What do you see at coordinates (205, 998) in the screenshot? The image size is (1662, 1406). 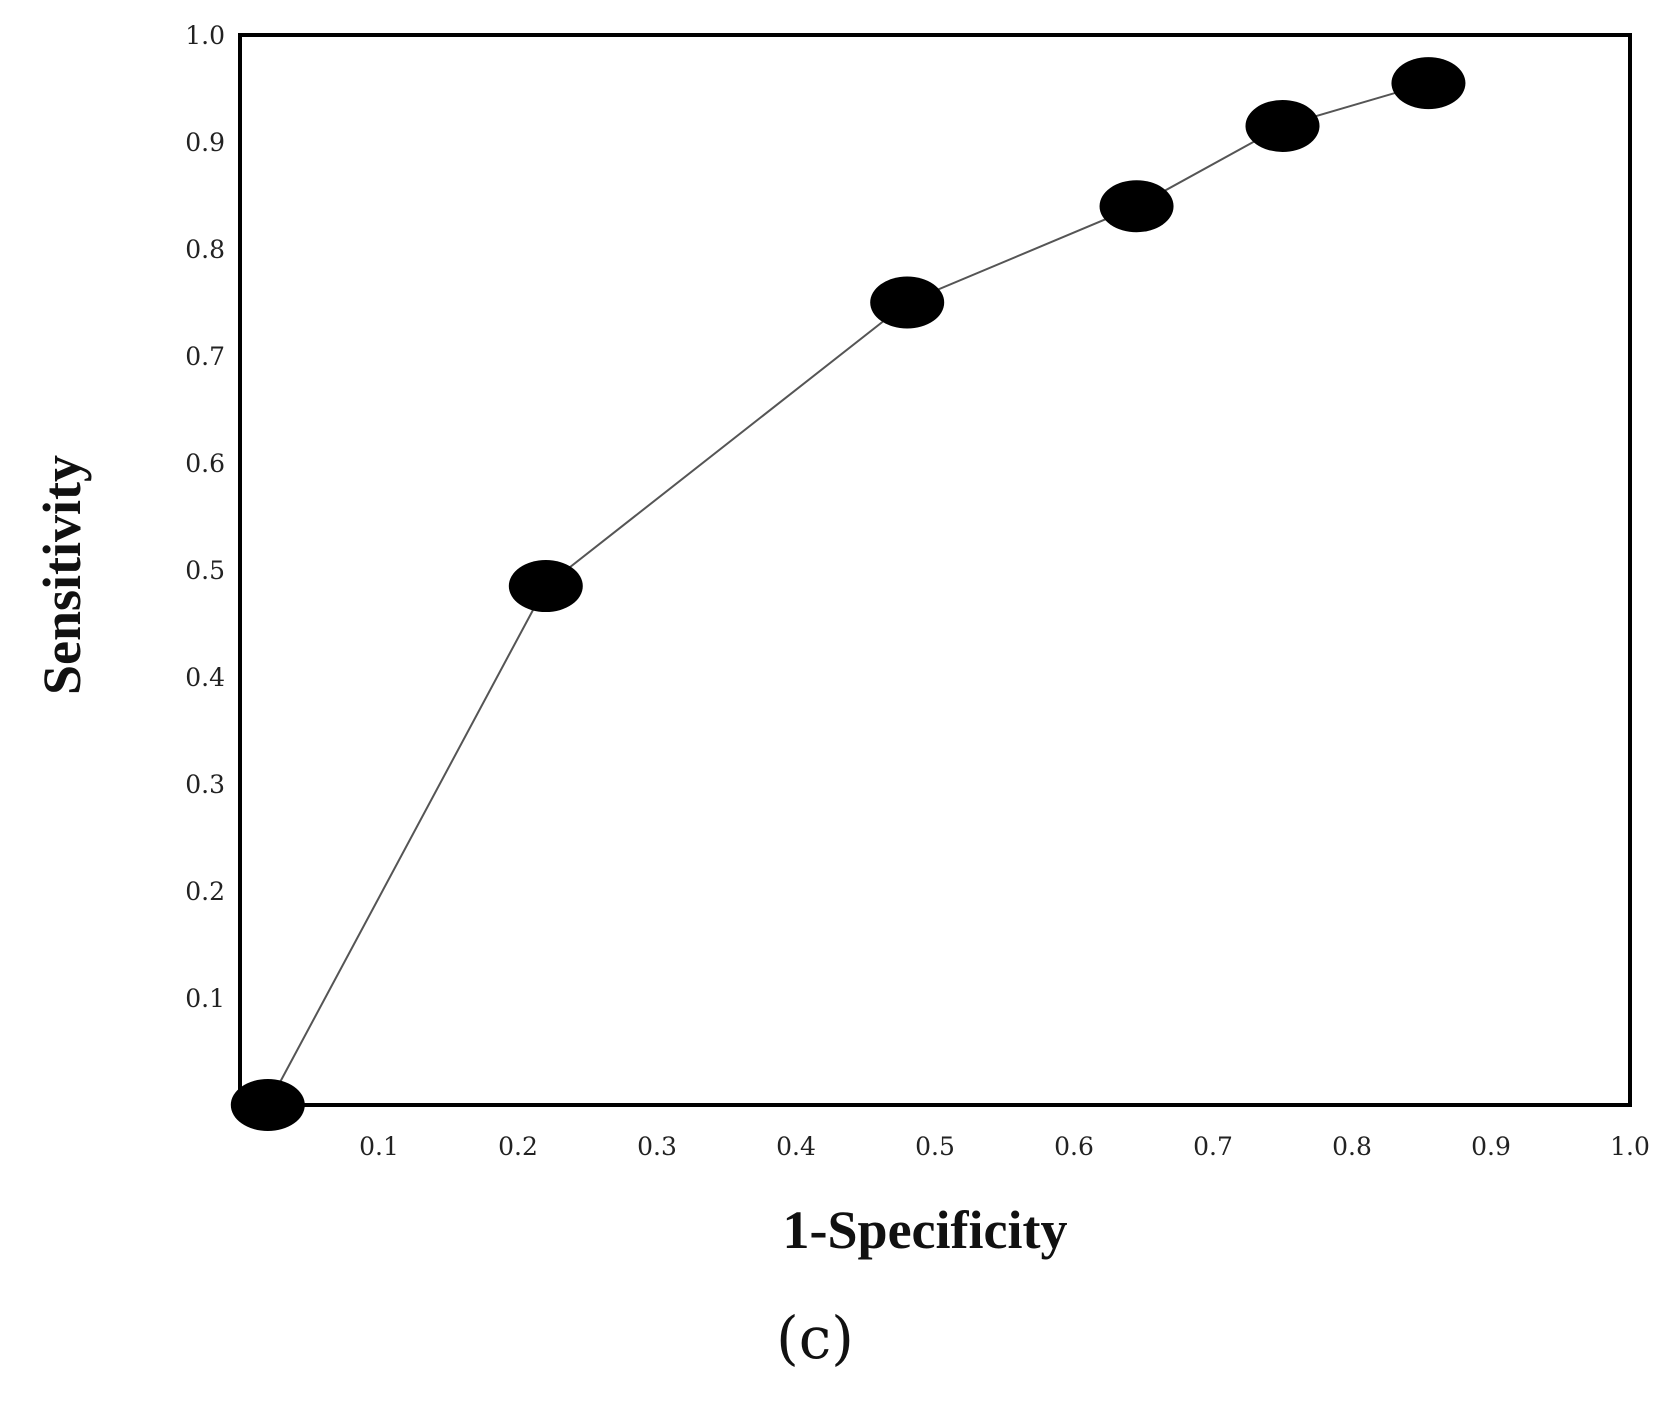 I see `y-tick-label: 0.1` at bounding box center [205, 998].